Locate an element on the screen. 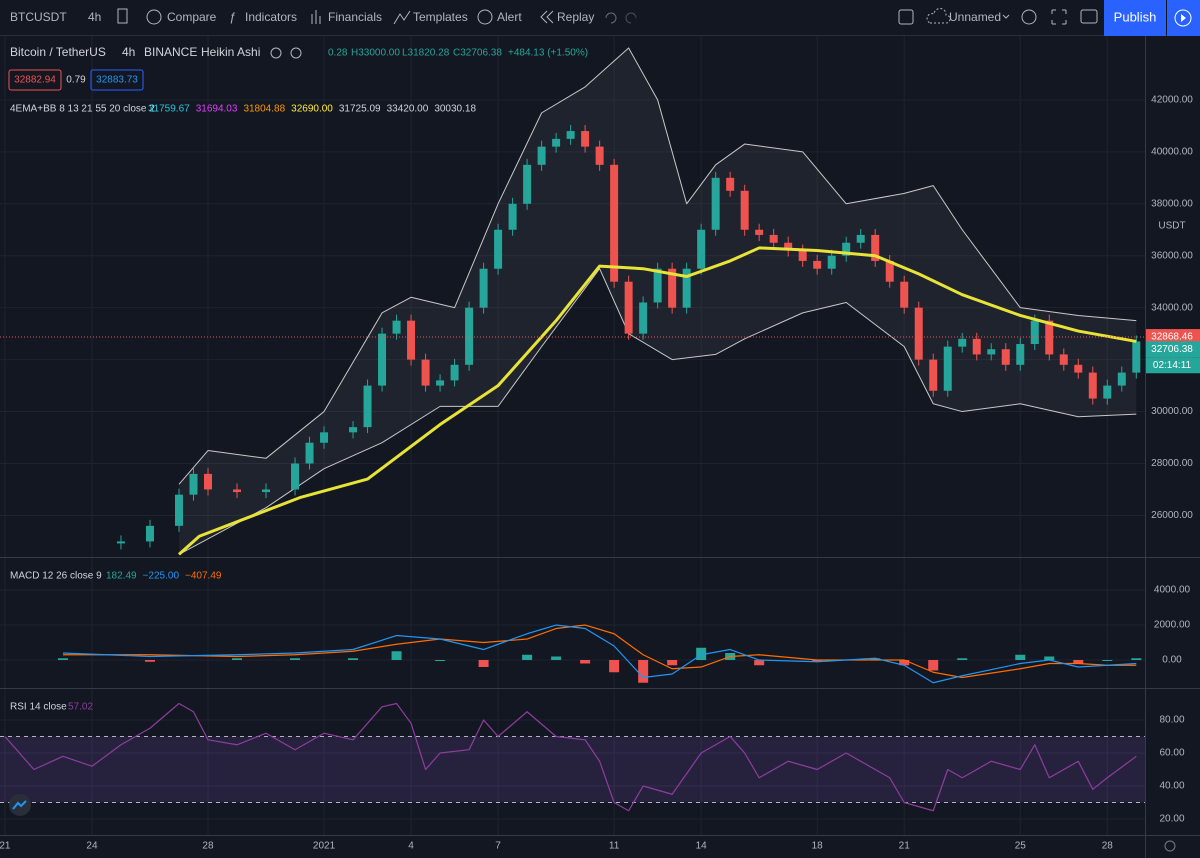  replay-button: Replay is located at coordinates (575, 17).